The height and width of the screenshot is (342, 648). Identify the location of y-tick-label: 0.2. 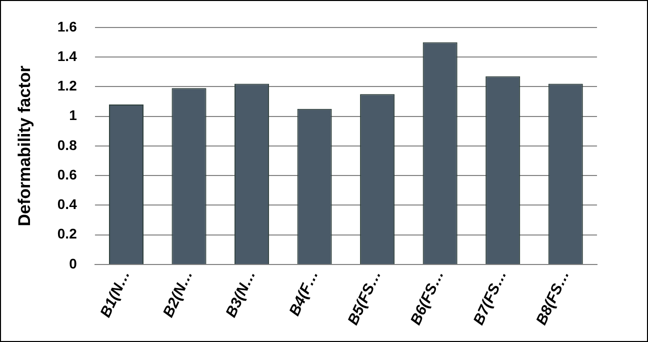
(67, 234).